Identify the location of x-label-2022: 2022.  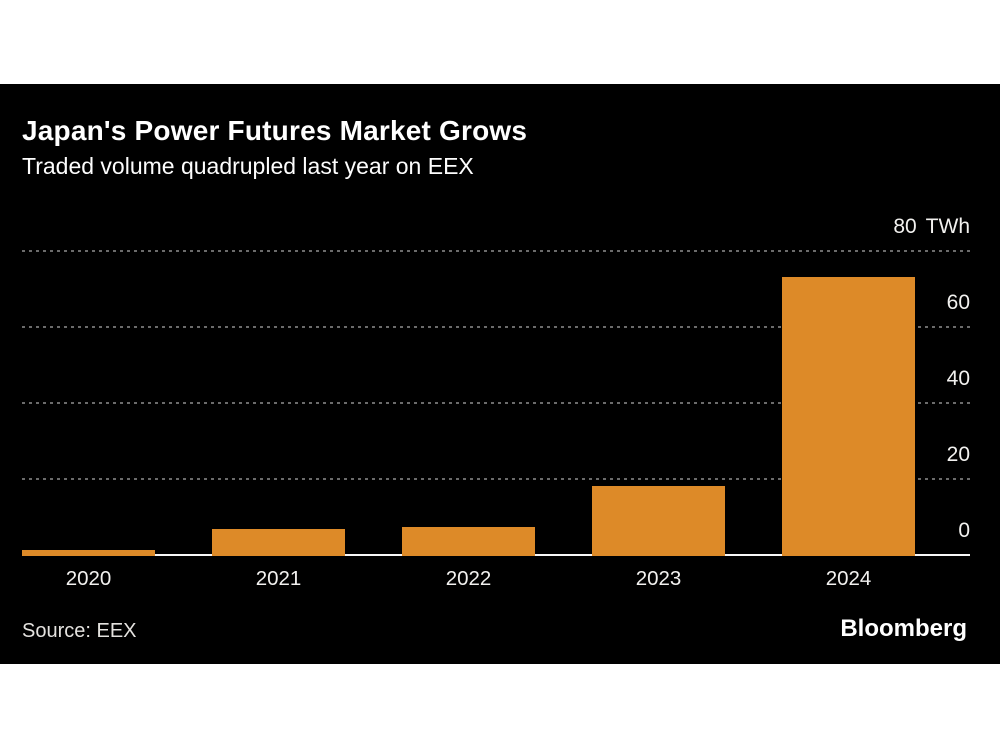
(468, 578).